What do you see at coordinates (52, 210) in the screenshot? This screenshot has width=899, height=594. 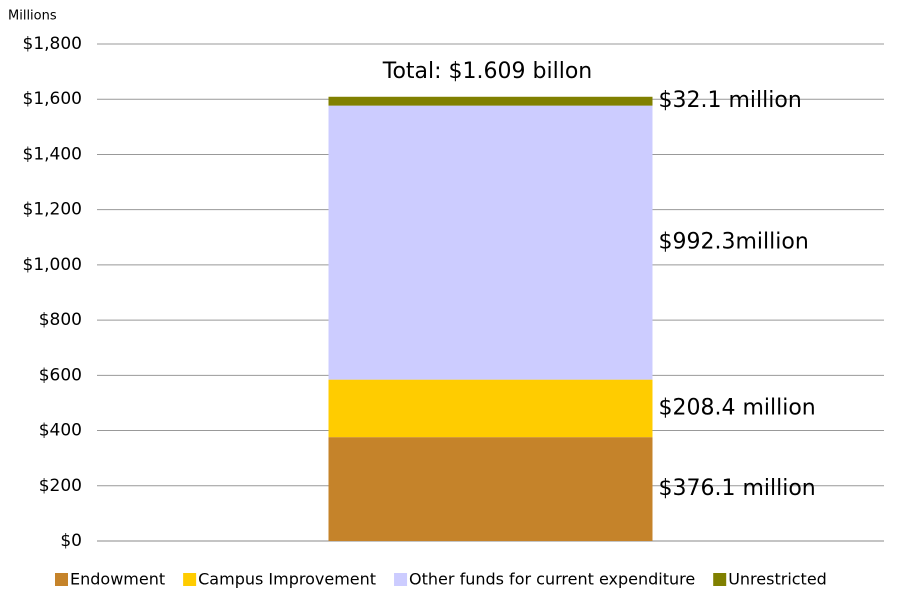 I see `y-tick-label: $1,200` at bounding box center [52, 210].